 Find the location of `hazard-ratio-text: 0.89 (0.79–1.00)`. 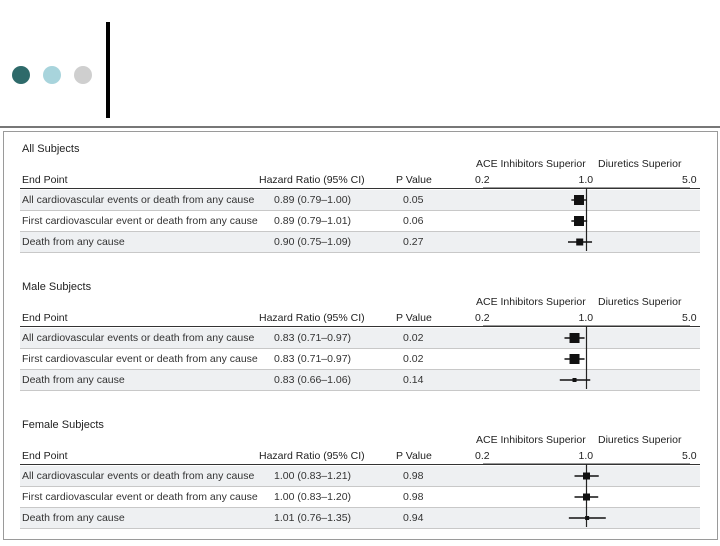

hazard-ratio-text: 0.89 (0.79–1.00) is located at coordinates (313, 200).